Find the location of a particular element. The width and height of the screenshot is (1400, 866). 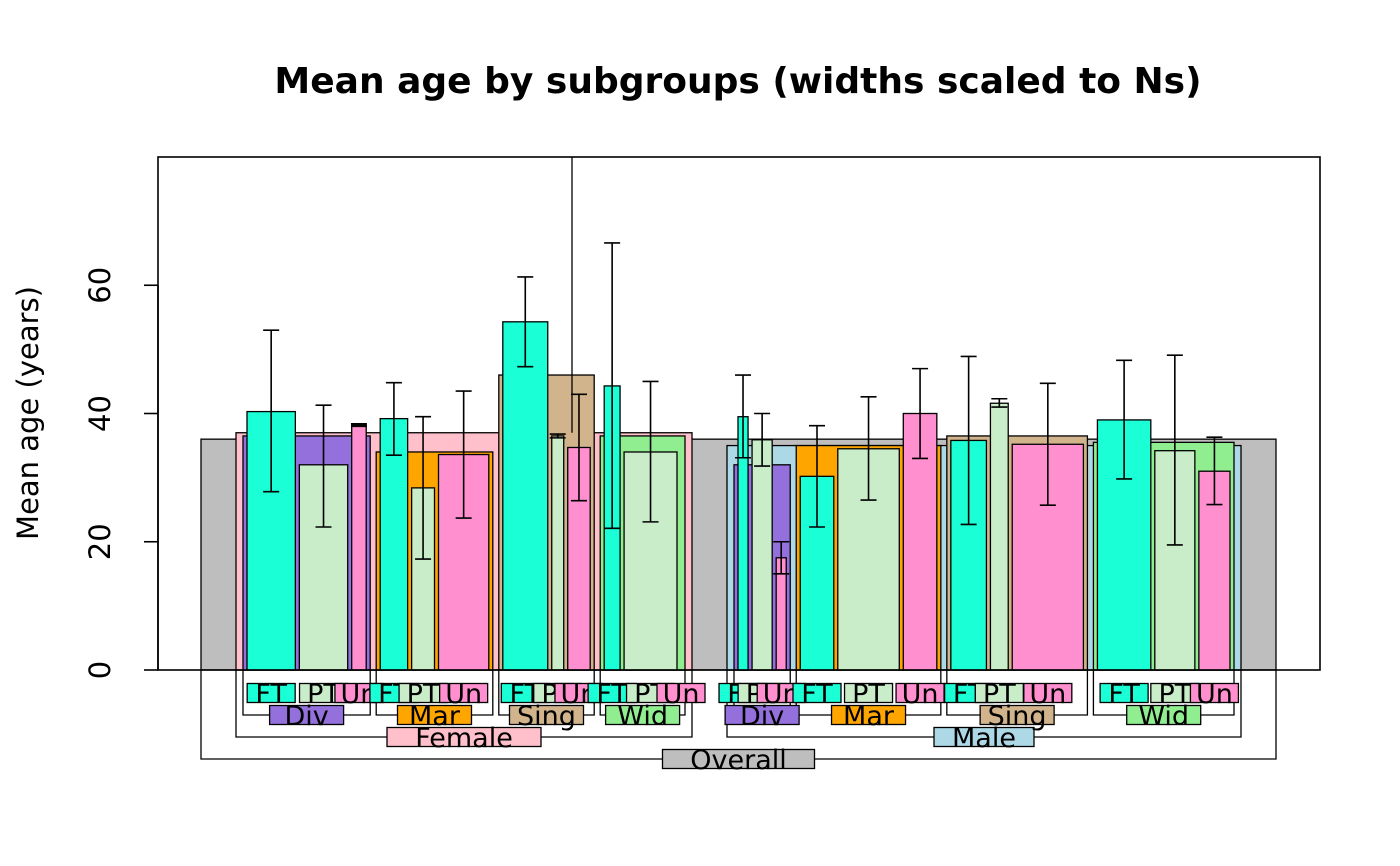

male-mar-label-box is located at coordinates (868, 715).